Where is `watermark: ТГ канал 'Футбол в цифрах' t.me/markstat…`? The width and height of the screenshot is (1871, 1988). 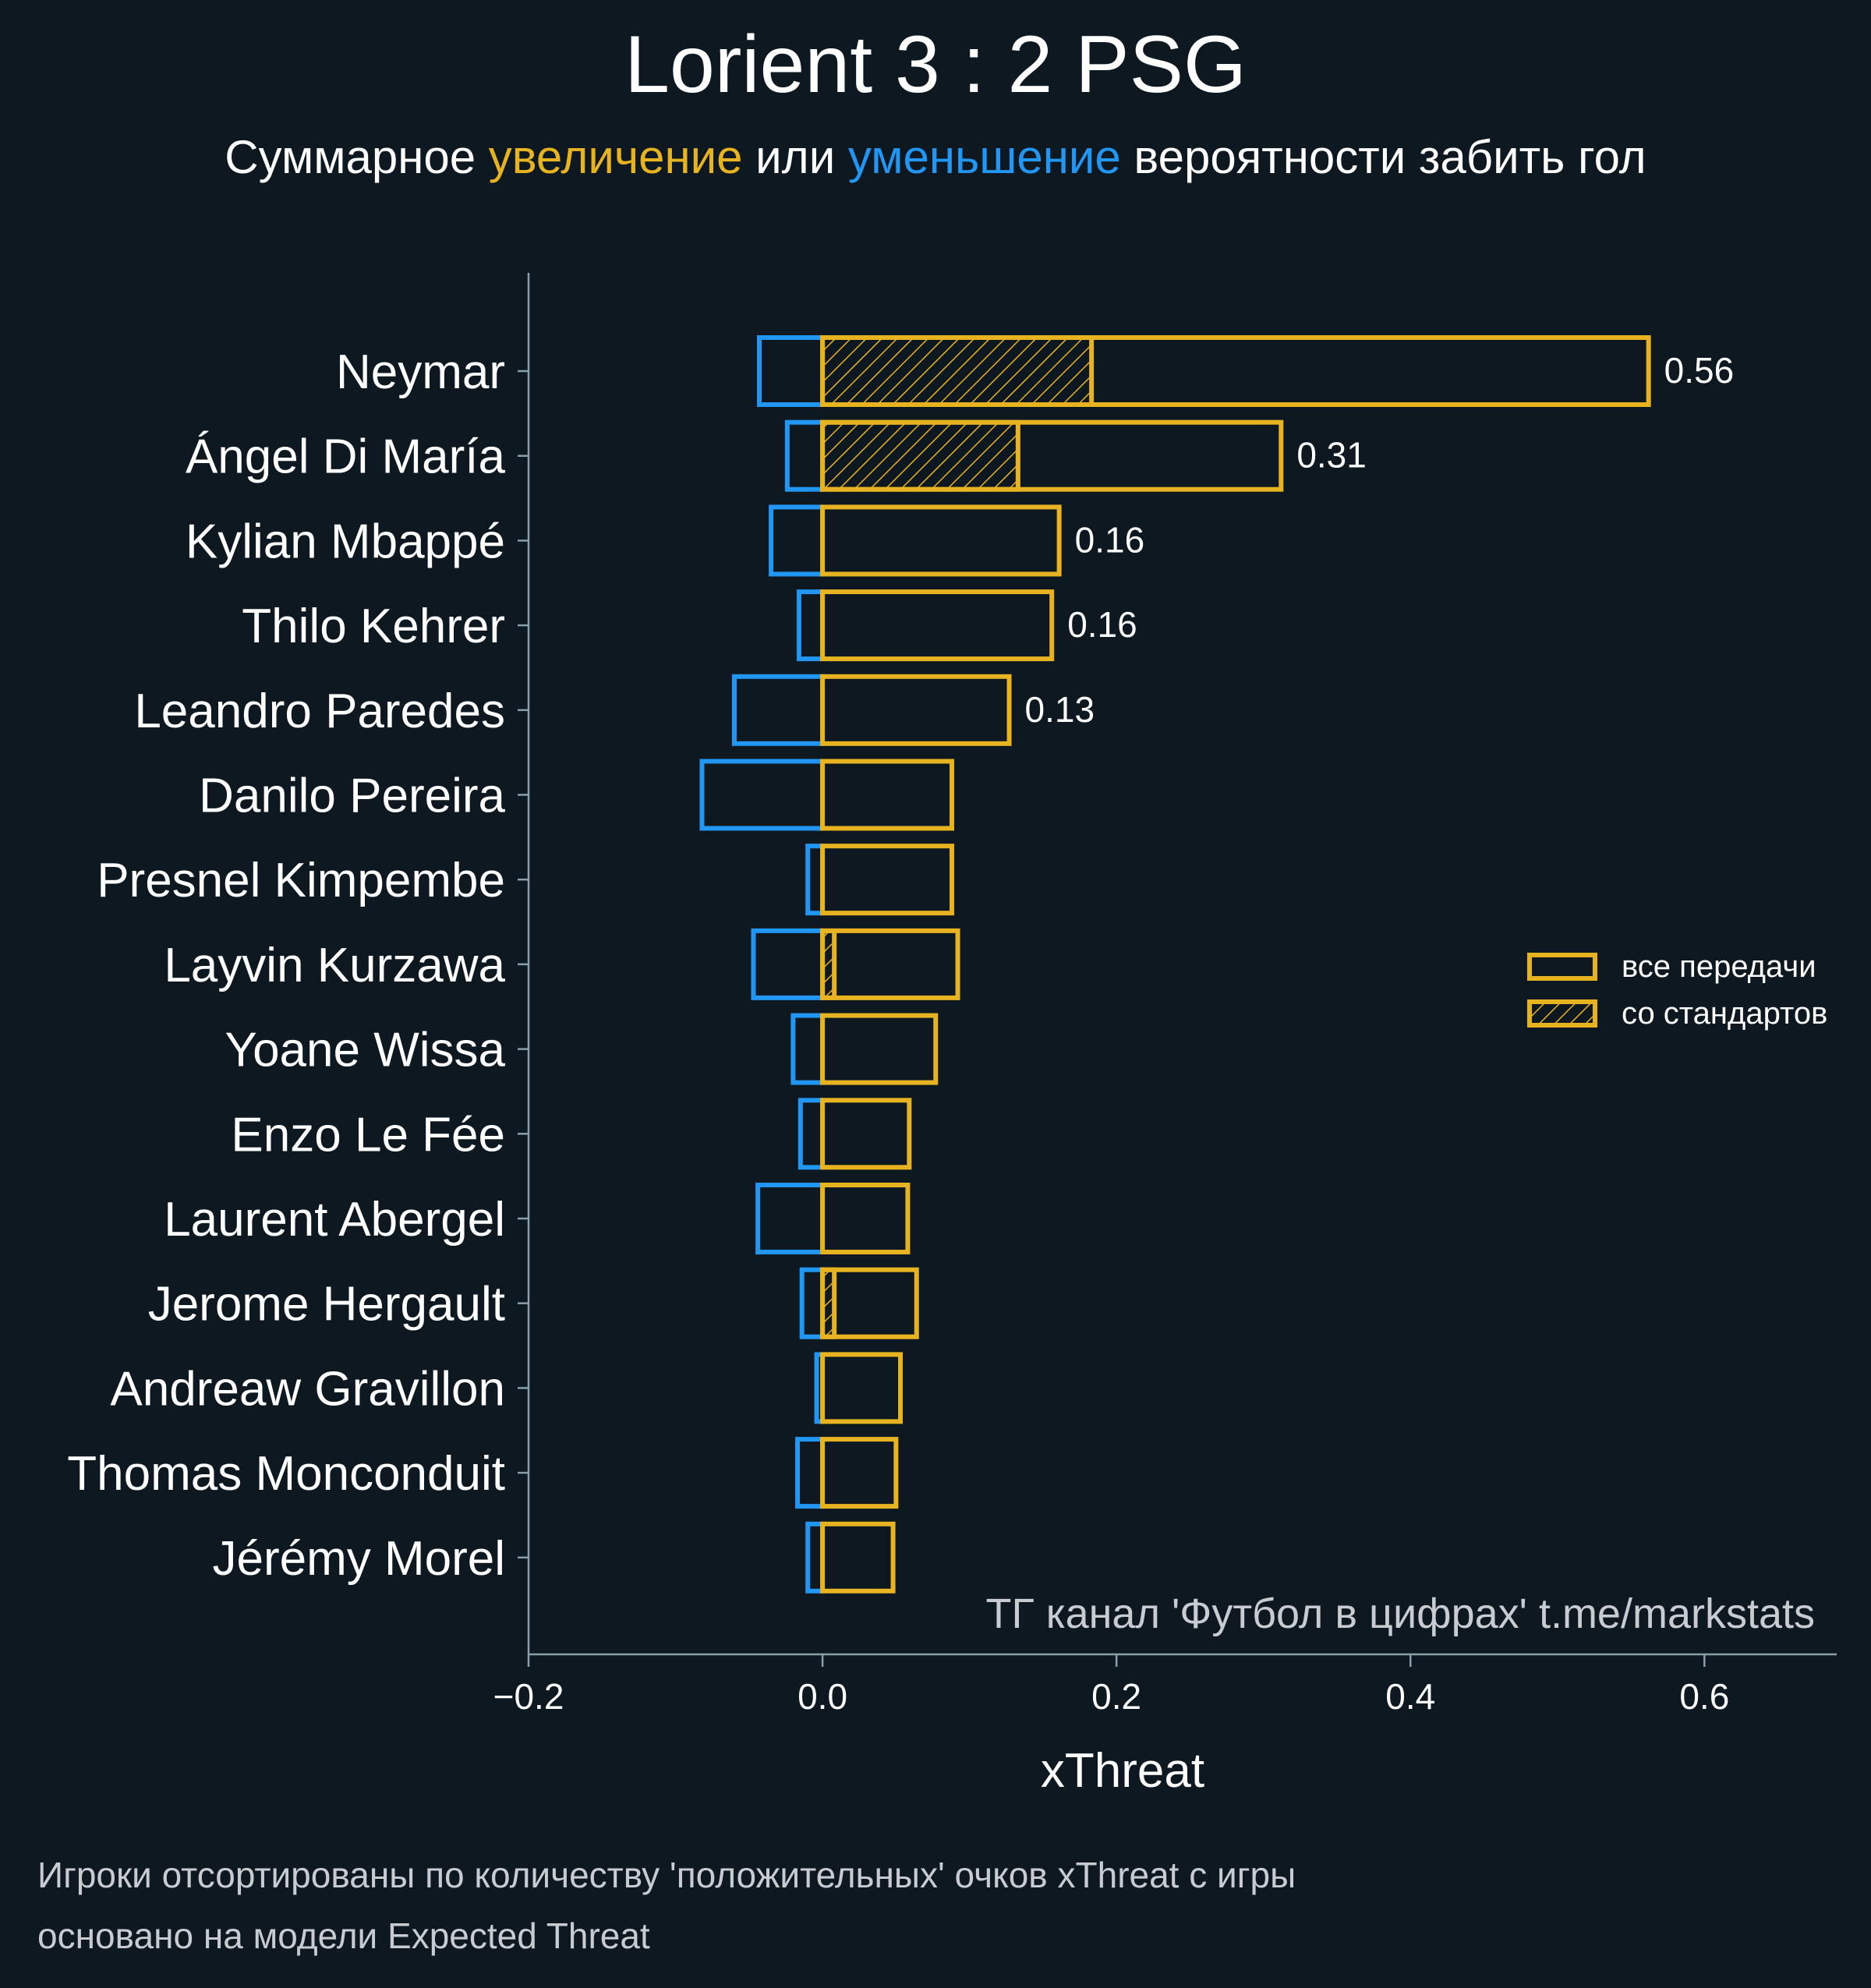
watermark: ТГ канал 'Футбол в цифрах' t.me/markstat… is located at coordinates (1400, 1613).